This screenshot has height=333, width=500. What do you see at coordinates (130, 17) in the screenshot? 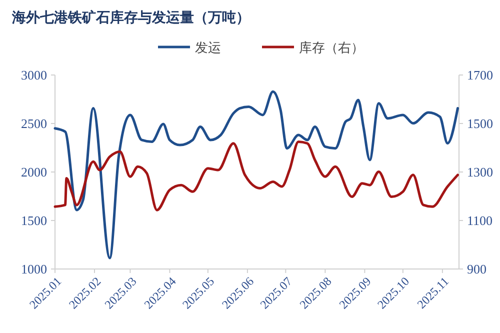
I see `chart-title: 海外七港铁矿石库存与发运量（万吨）` at bounding box center [130, 17].